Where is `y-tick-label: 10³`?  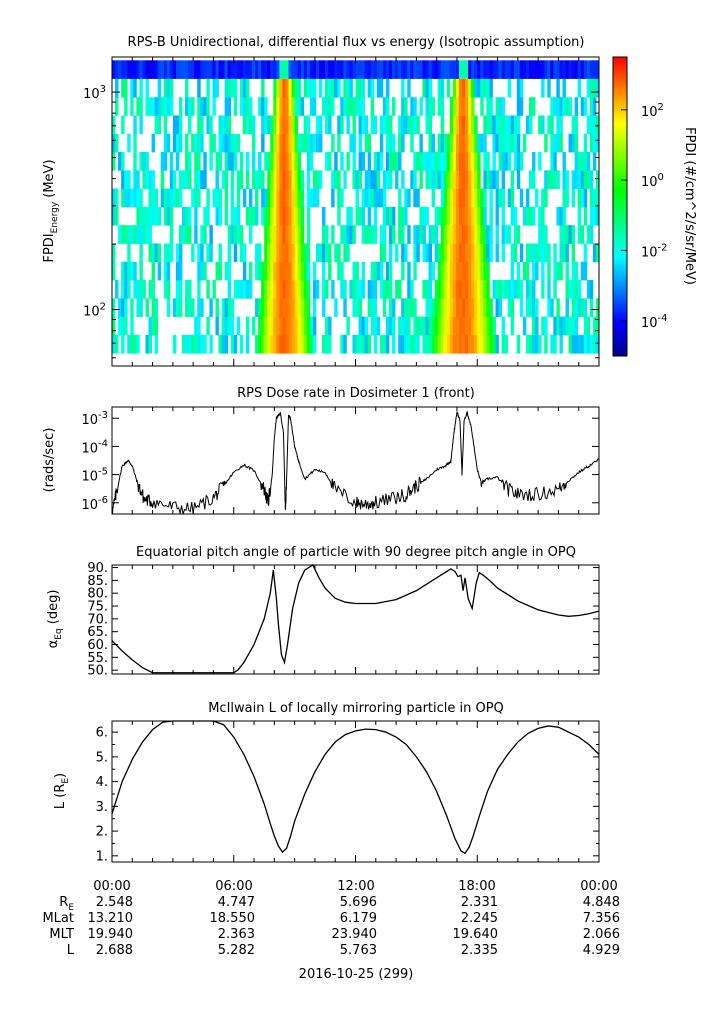 y-tick-label: 10³ is located at coordinates (94, 93).